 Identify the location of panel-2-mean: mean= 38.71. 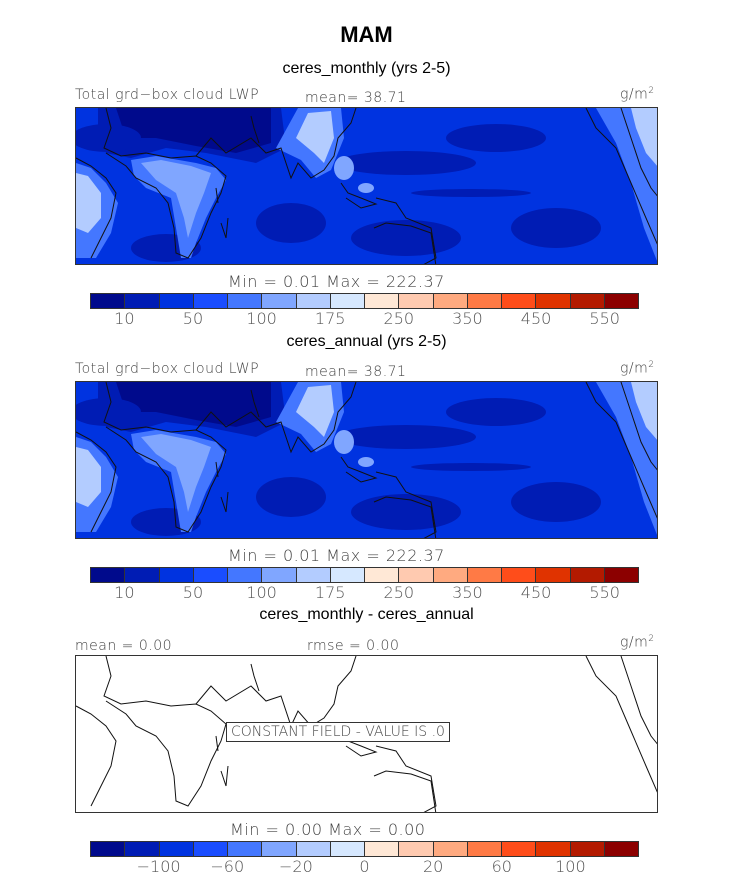
(356, 372).